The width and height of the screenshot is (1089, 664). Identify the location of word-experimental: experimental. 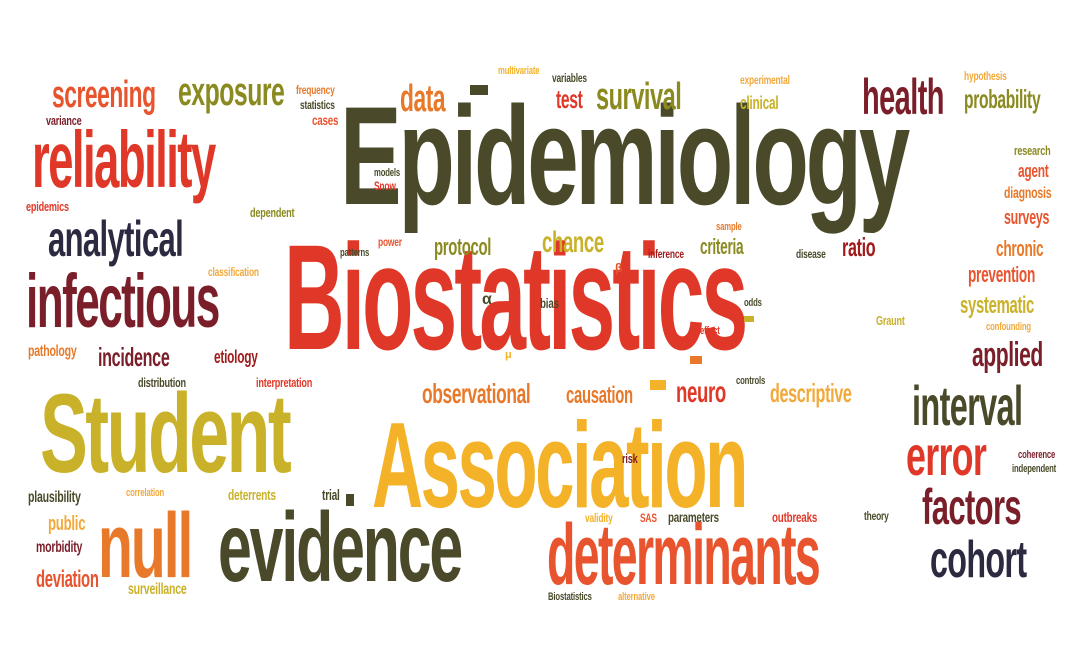
(765, 80).